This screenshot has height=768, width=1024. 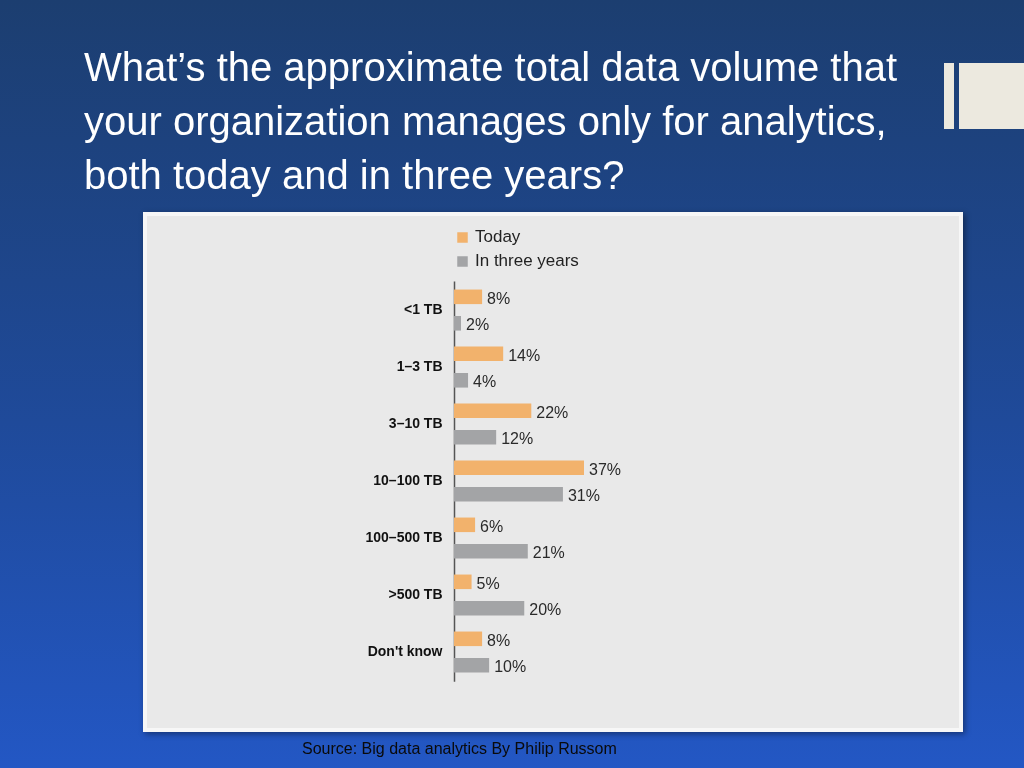 I want to click on data-label: 20%, so click(x=545, y=610).